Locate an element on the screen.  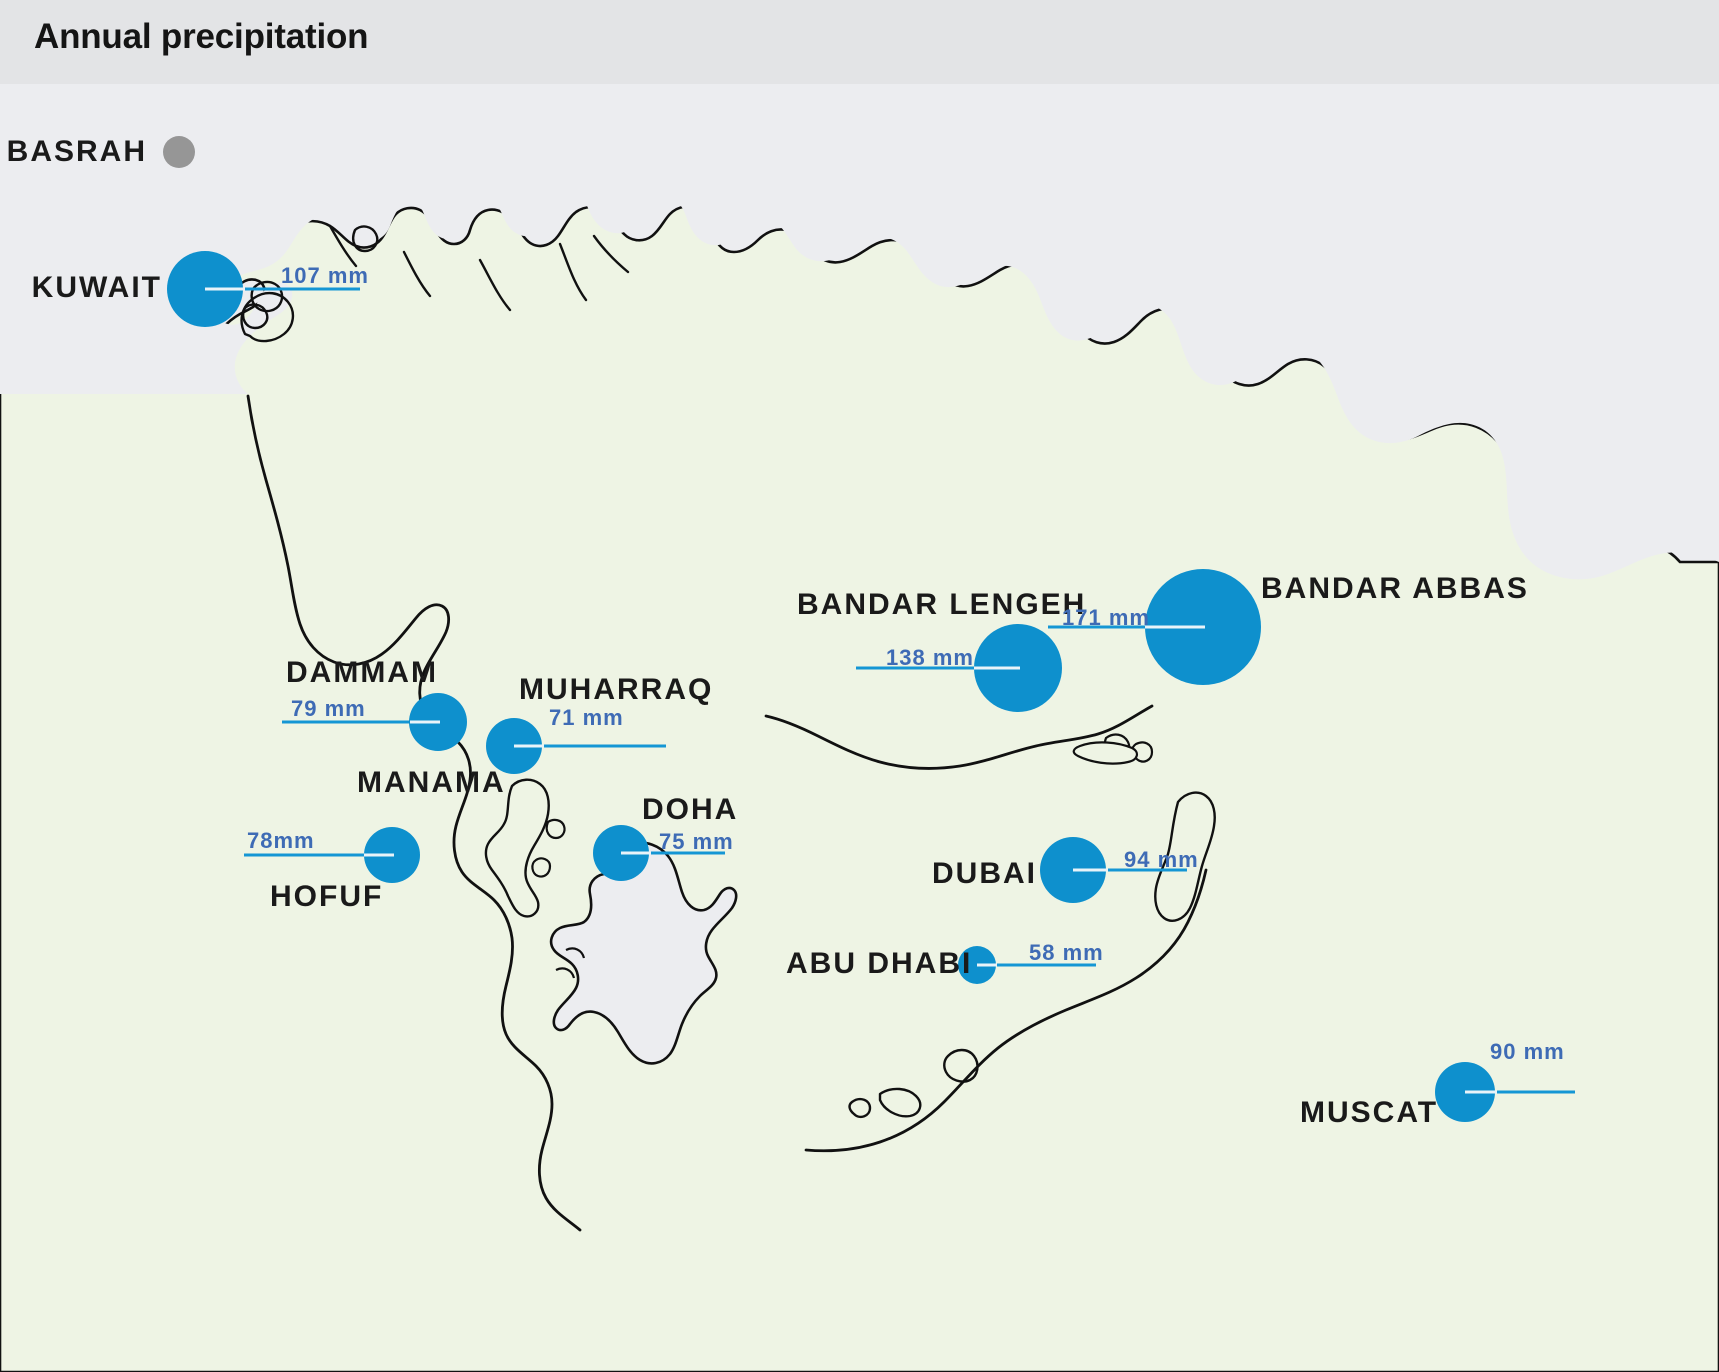
bahrain-islet-a is located at coordinates (555, 829).